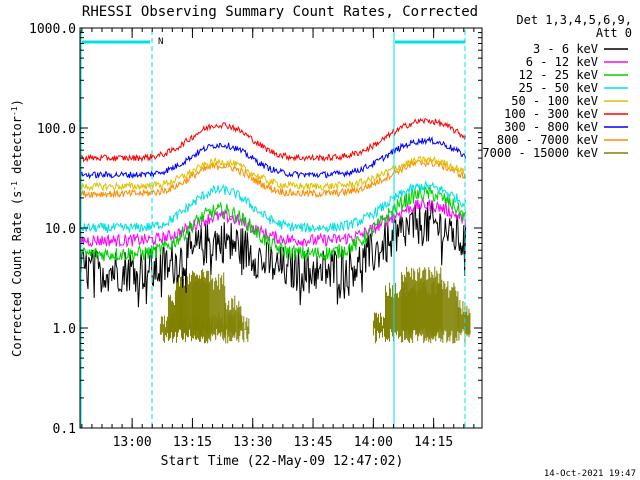 The width and height of the screenshot is (640, 480). What do you see at coordinates (590, 474) in the screenshot?
I see `footer-timestamp: 14-Oct-2021 19:47` at bounding box center [590, 474].